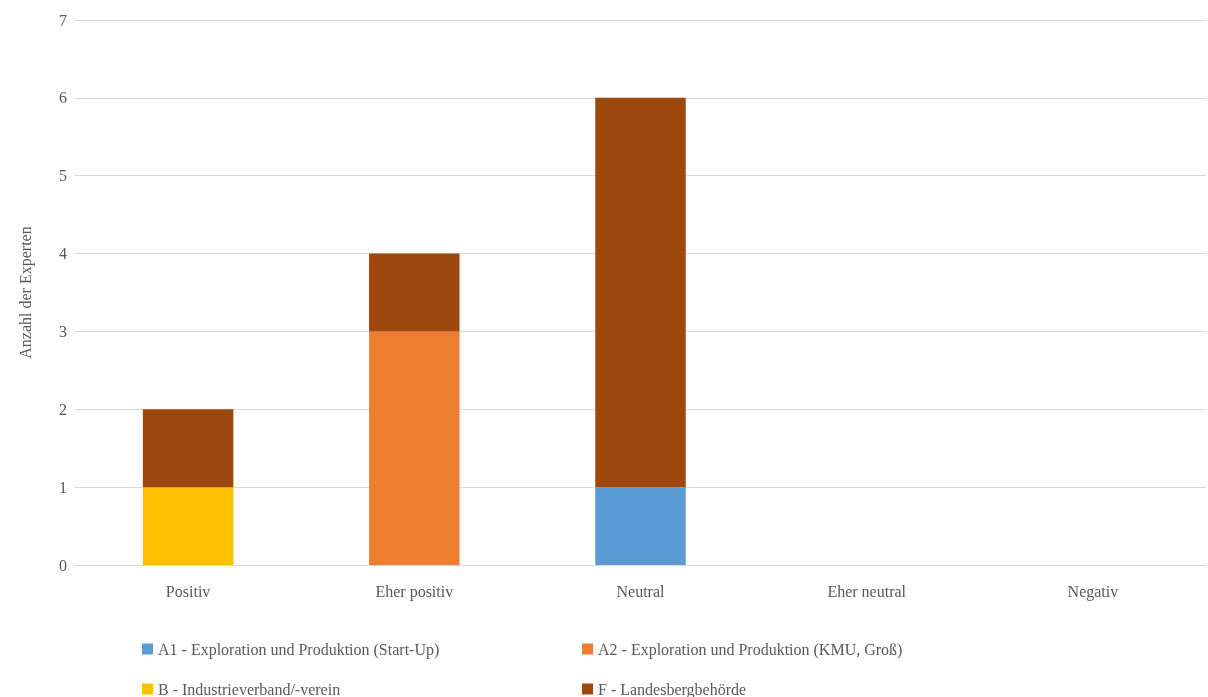  What do you see at coordinates (641, 591) in the screenshot?
I see `x-tick-label: Neutral` at bounding box center [641, 591].